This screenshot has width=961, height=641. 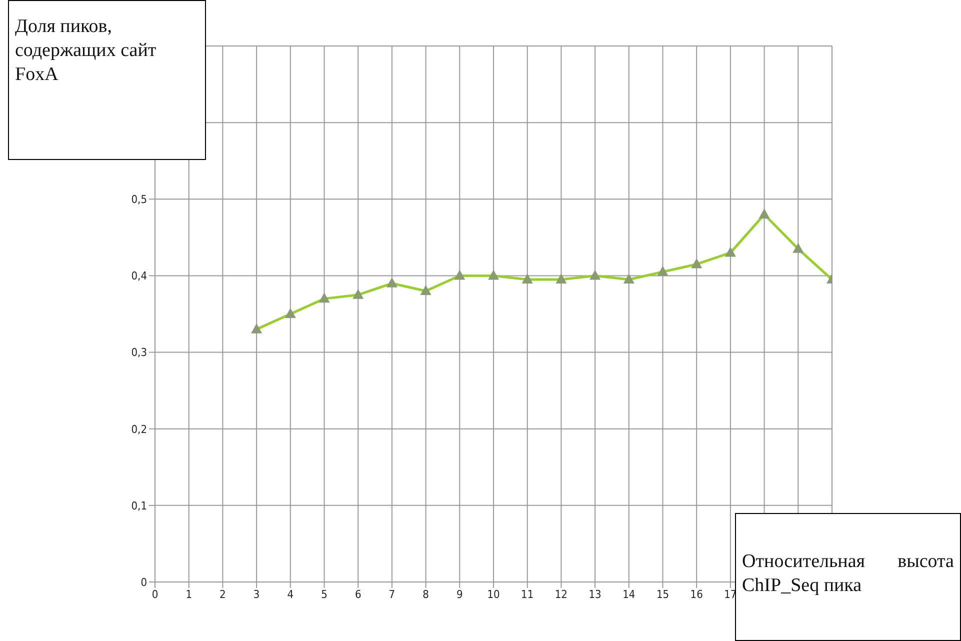 What do you see at coordinates (256, 594) in the screenshot?
I see `x-tick-label: 3` at bounding box center [256, 594].